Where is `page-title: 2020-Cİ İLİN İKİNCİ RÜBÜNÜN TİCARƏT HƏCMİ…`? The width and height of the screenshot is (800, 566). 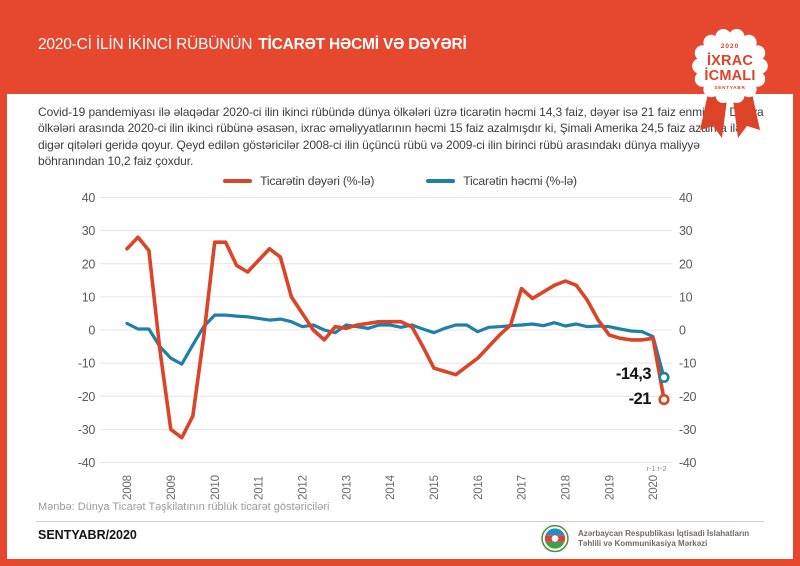
page-title: 2020-Cİ İLİN İKİNCİ RÜBÜNÜN TİCARƏT HƏCMİ… is located at coordinates (252, 45).